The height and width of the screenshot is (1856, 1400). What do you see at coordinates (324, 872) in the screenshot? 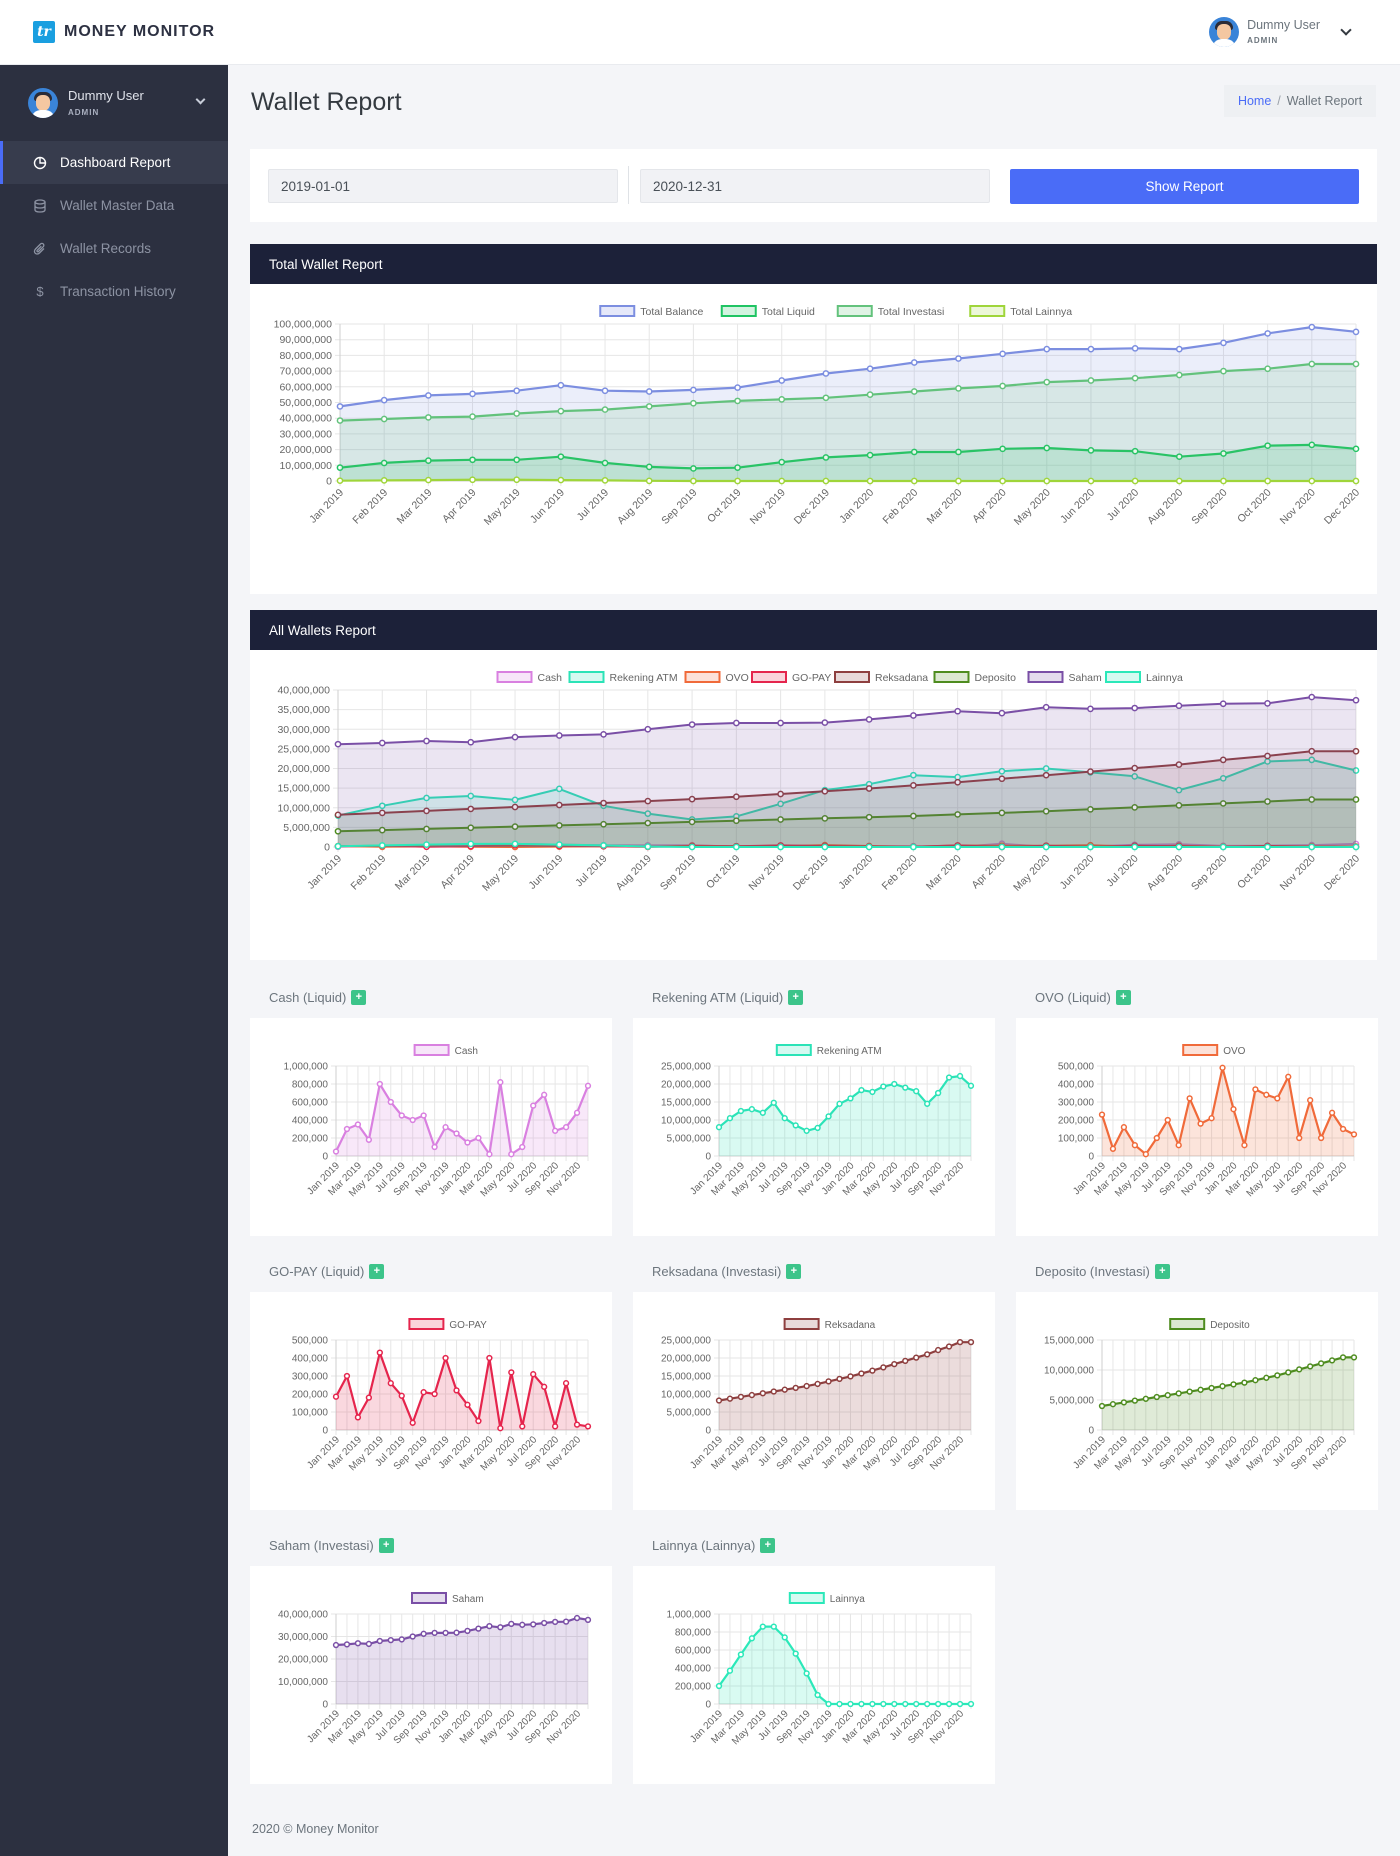
I see `x-tick-label: Jan 2019` at bounding box center [324, 872].